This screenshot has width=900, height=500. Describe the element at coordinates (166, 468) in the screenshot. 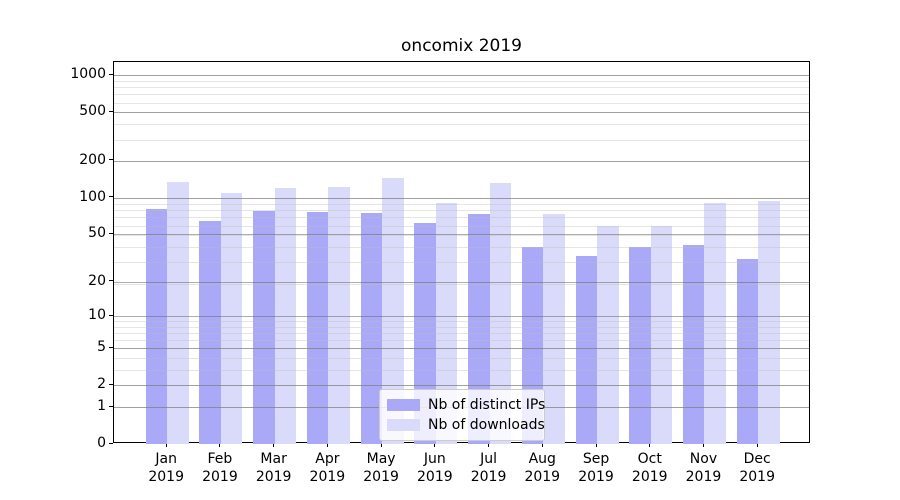

I see `x-tick-label-jan-2019: Jan 2019` at that location.